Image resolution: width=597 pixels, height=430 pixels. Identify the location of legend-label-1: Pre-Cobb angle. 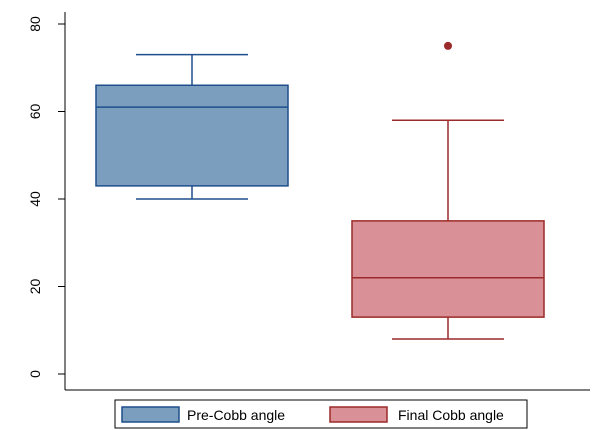
(236, 415).